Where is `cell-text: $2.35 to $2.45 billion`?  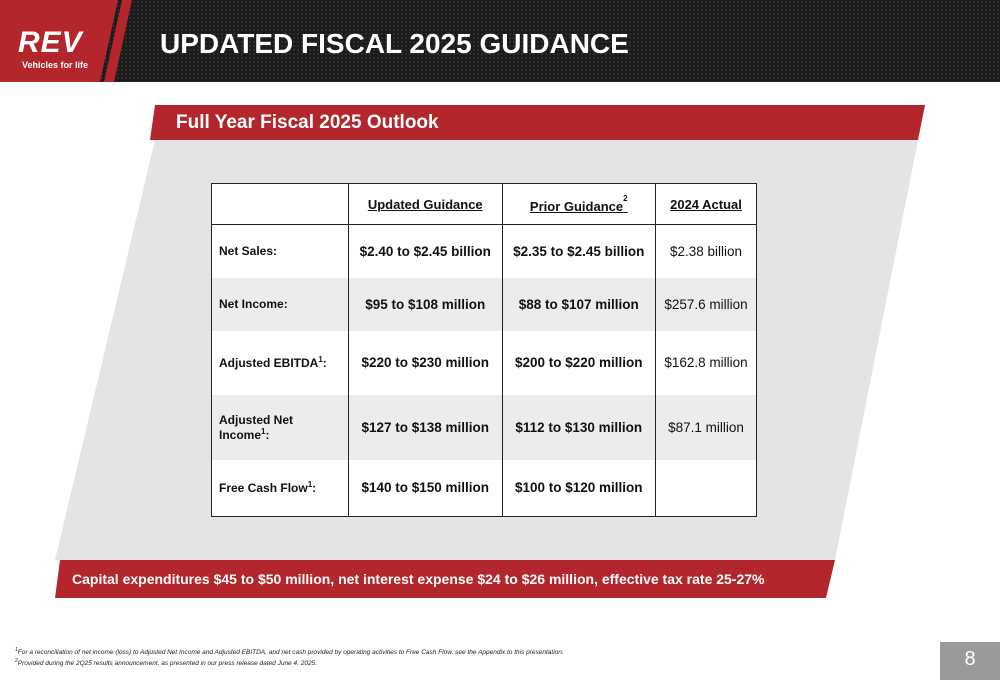 cell-text: $2.35 to $2.45 billion is located at coordinates (579, 251).